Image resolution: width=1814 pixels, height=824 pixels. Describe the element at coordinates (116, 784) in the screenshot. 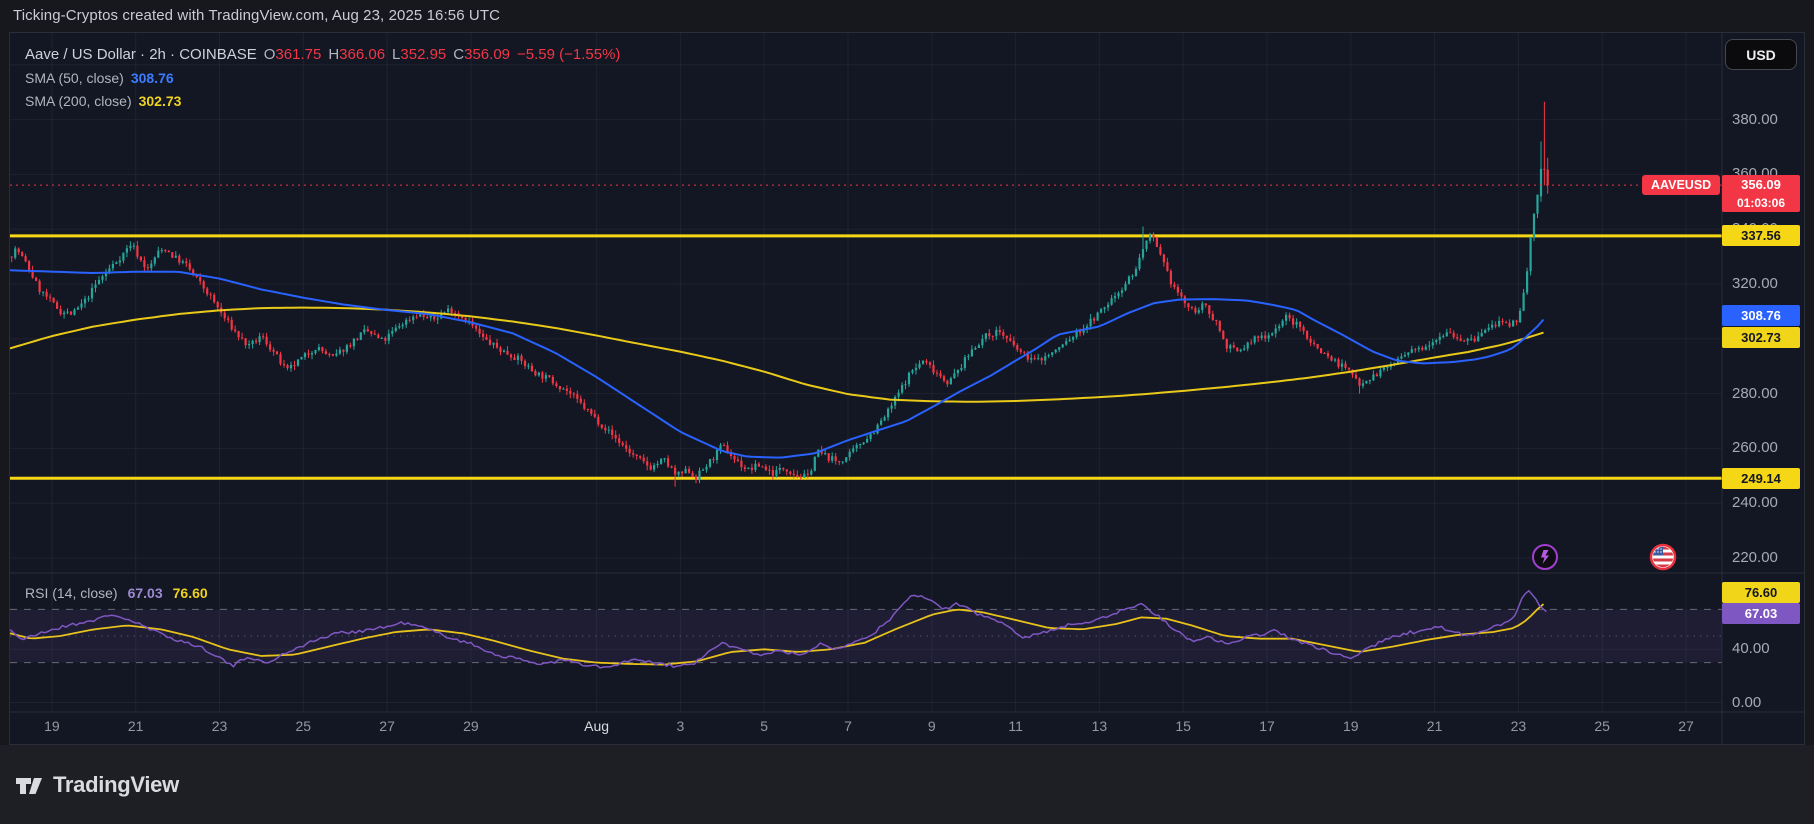

I see `tradingview-wordmark: TradingView` at that location.